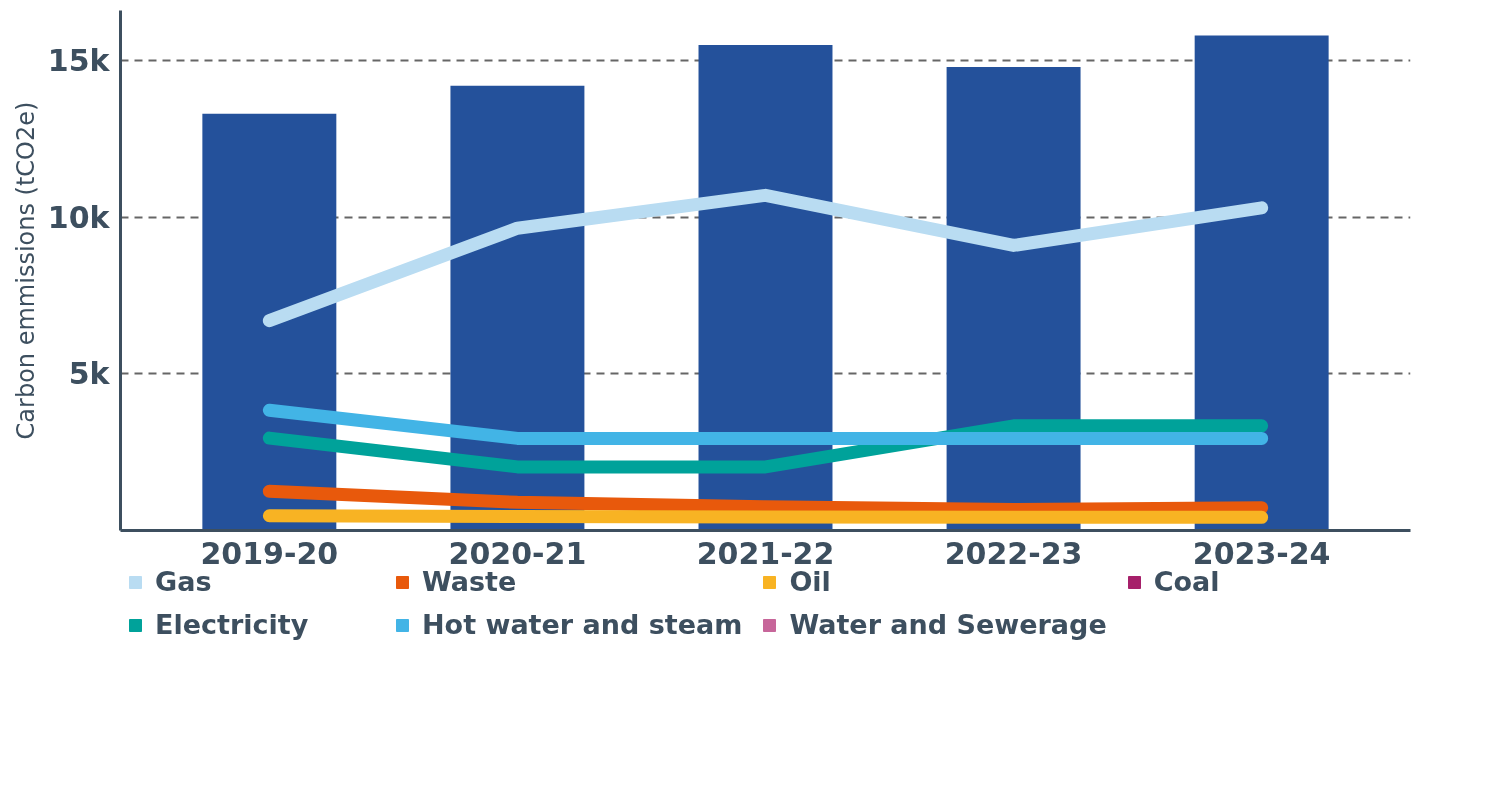 The image size is (1491, 788). What do you see at coordinates (1013, 553) in the screenshot?
I see `x-tick-label: 2022-23` at bounding box center [1013, 553].